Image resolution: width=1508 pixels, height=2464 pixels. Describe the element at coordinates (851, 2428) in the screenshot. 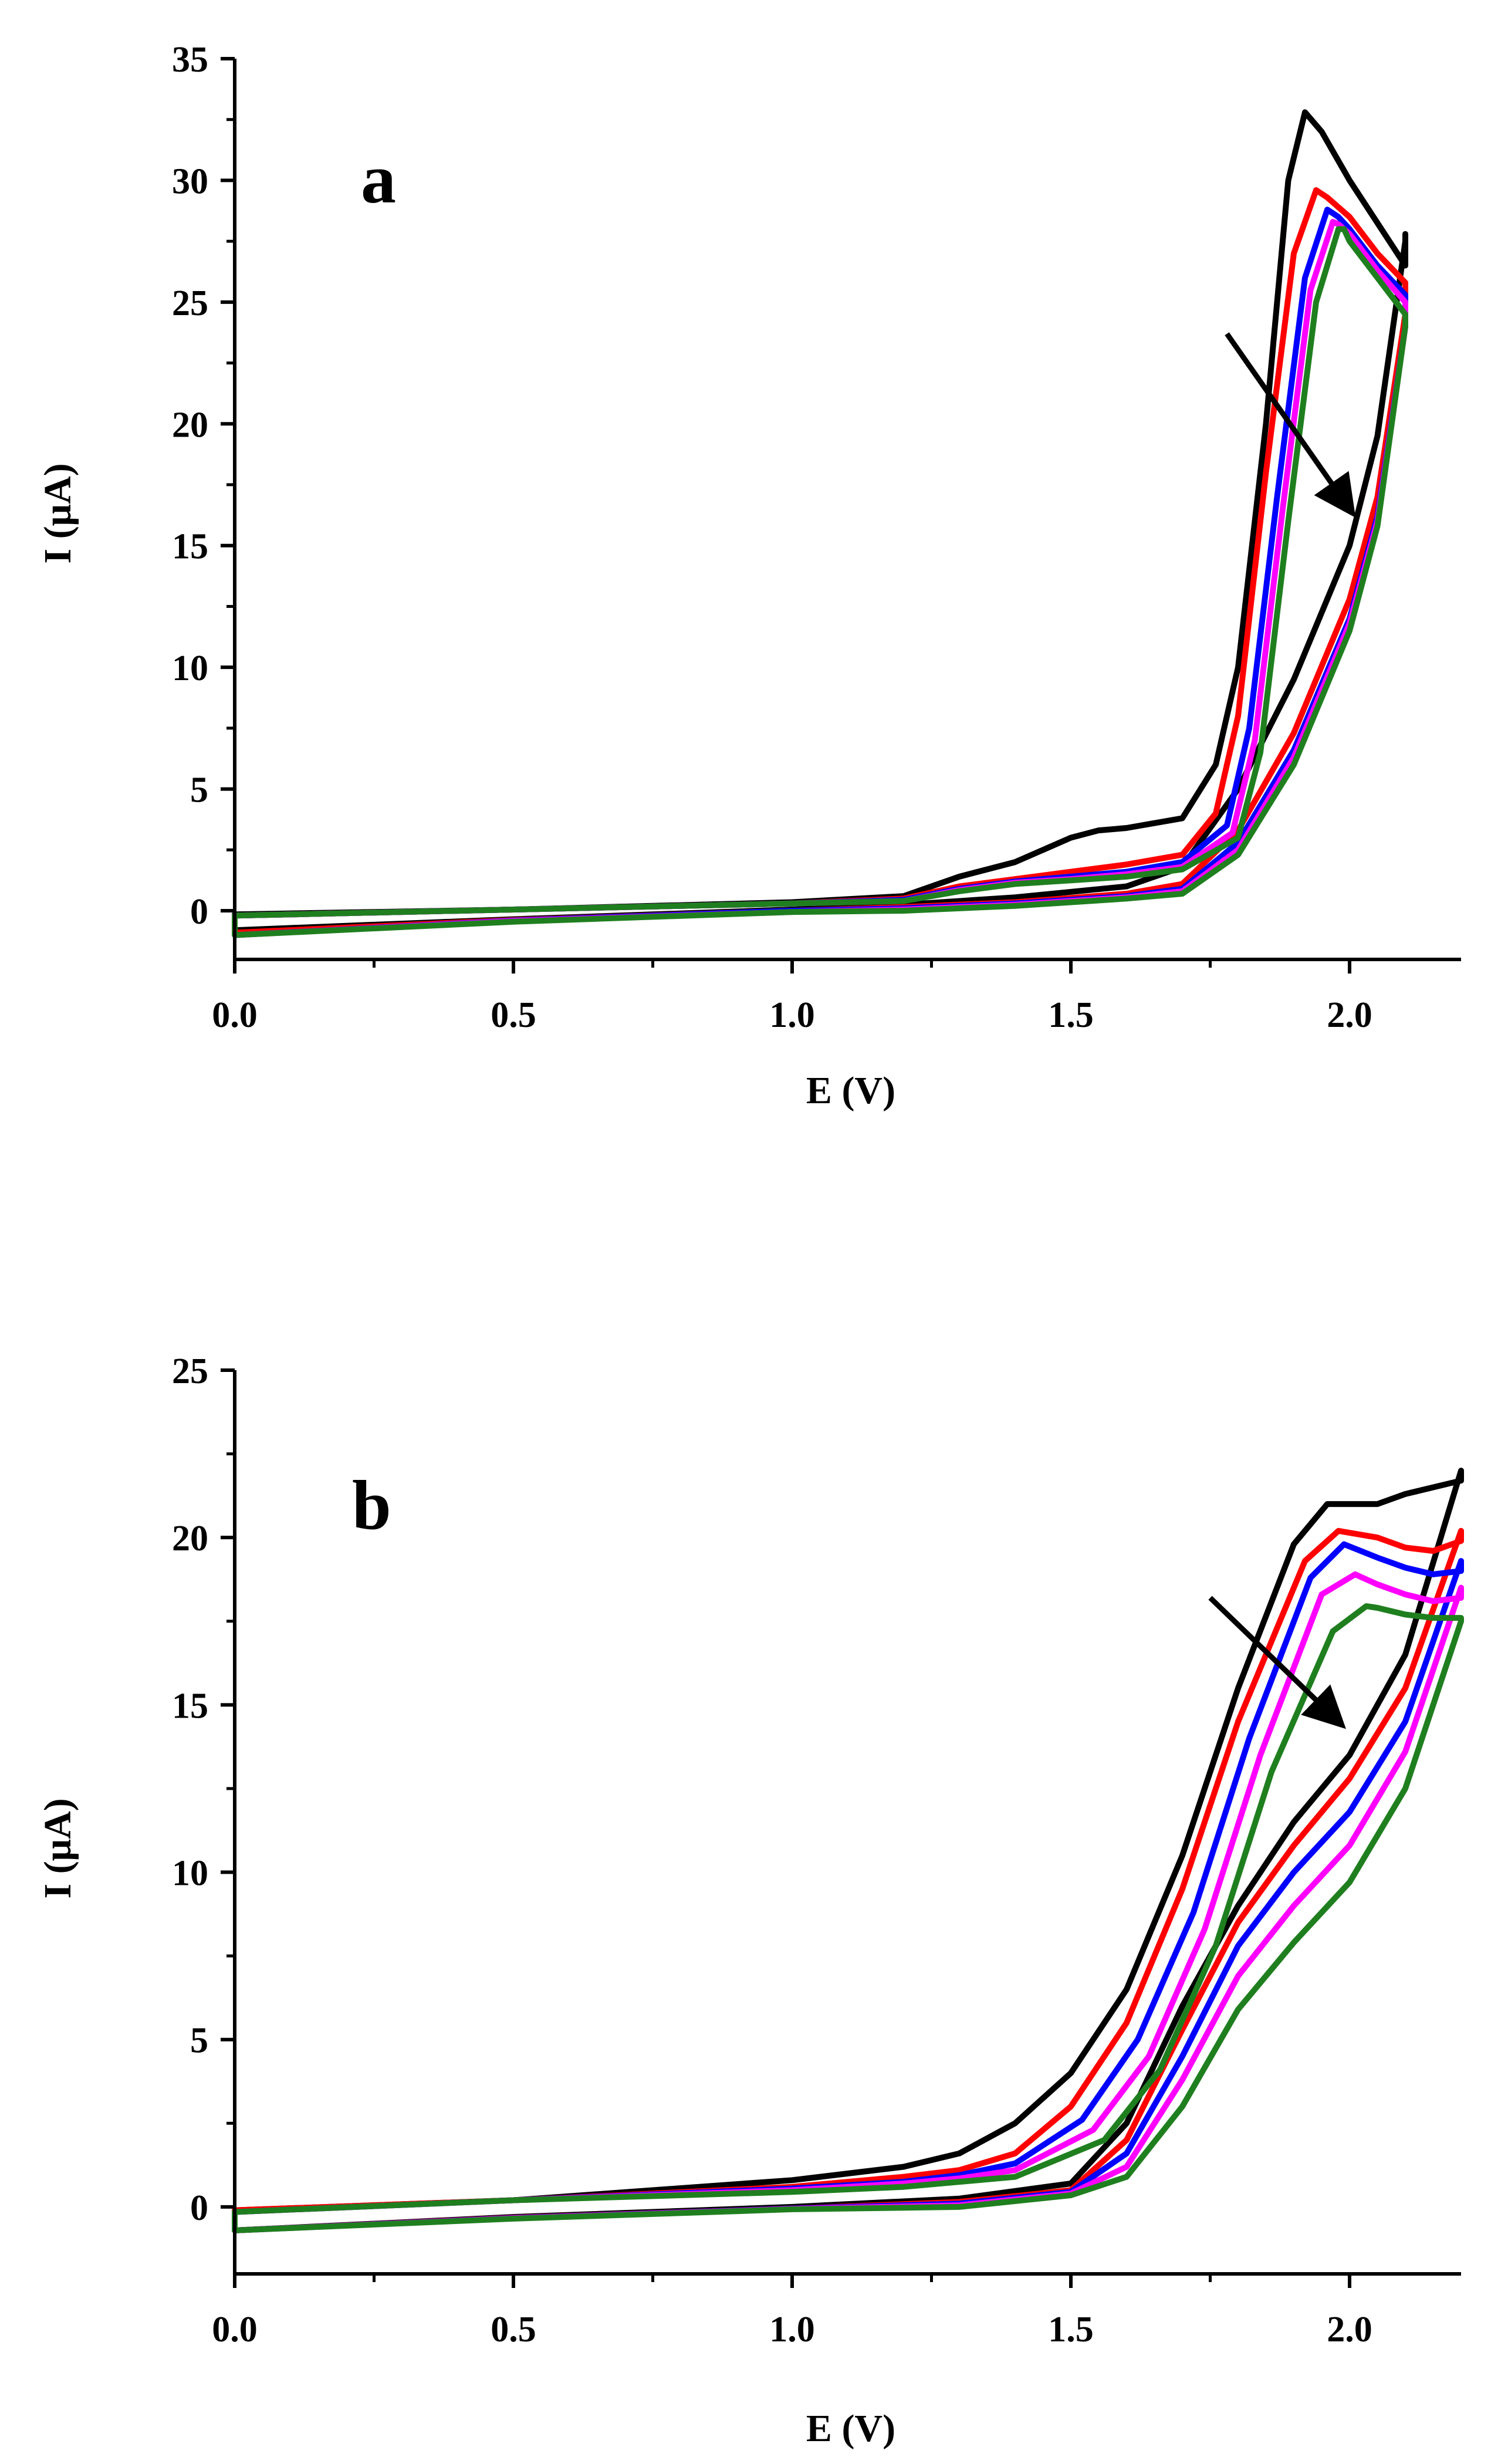

I see `panel-b-x-axis-label: E (V)` at that location.